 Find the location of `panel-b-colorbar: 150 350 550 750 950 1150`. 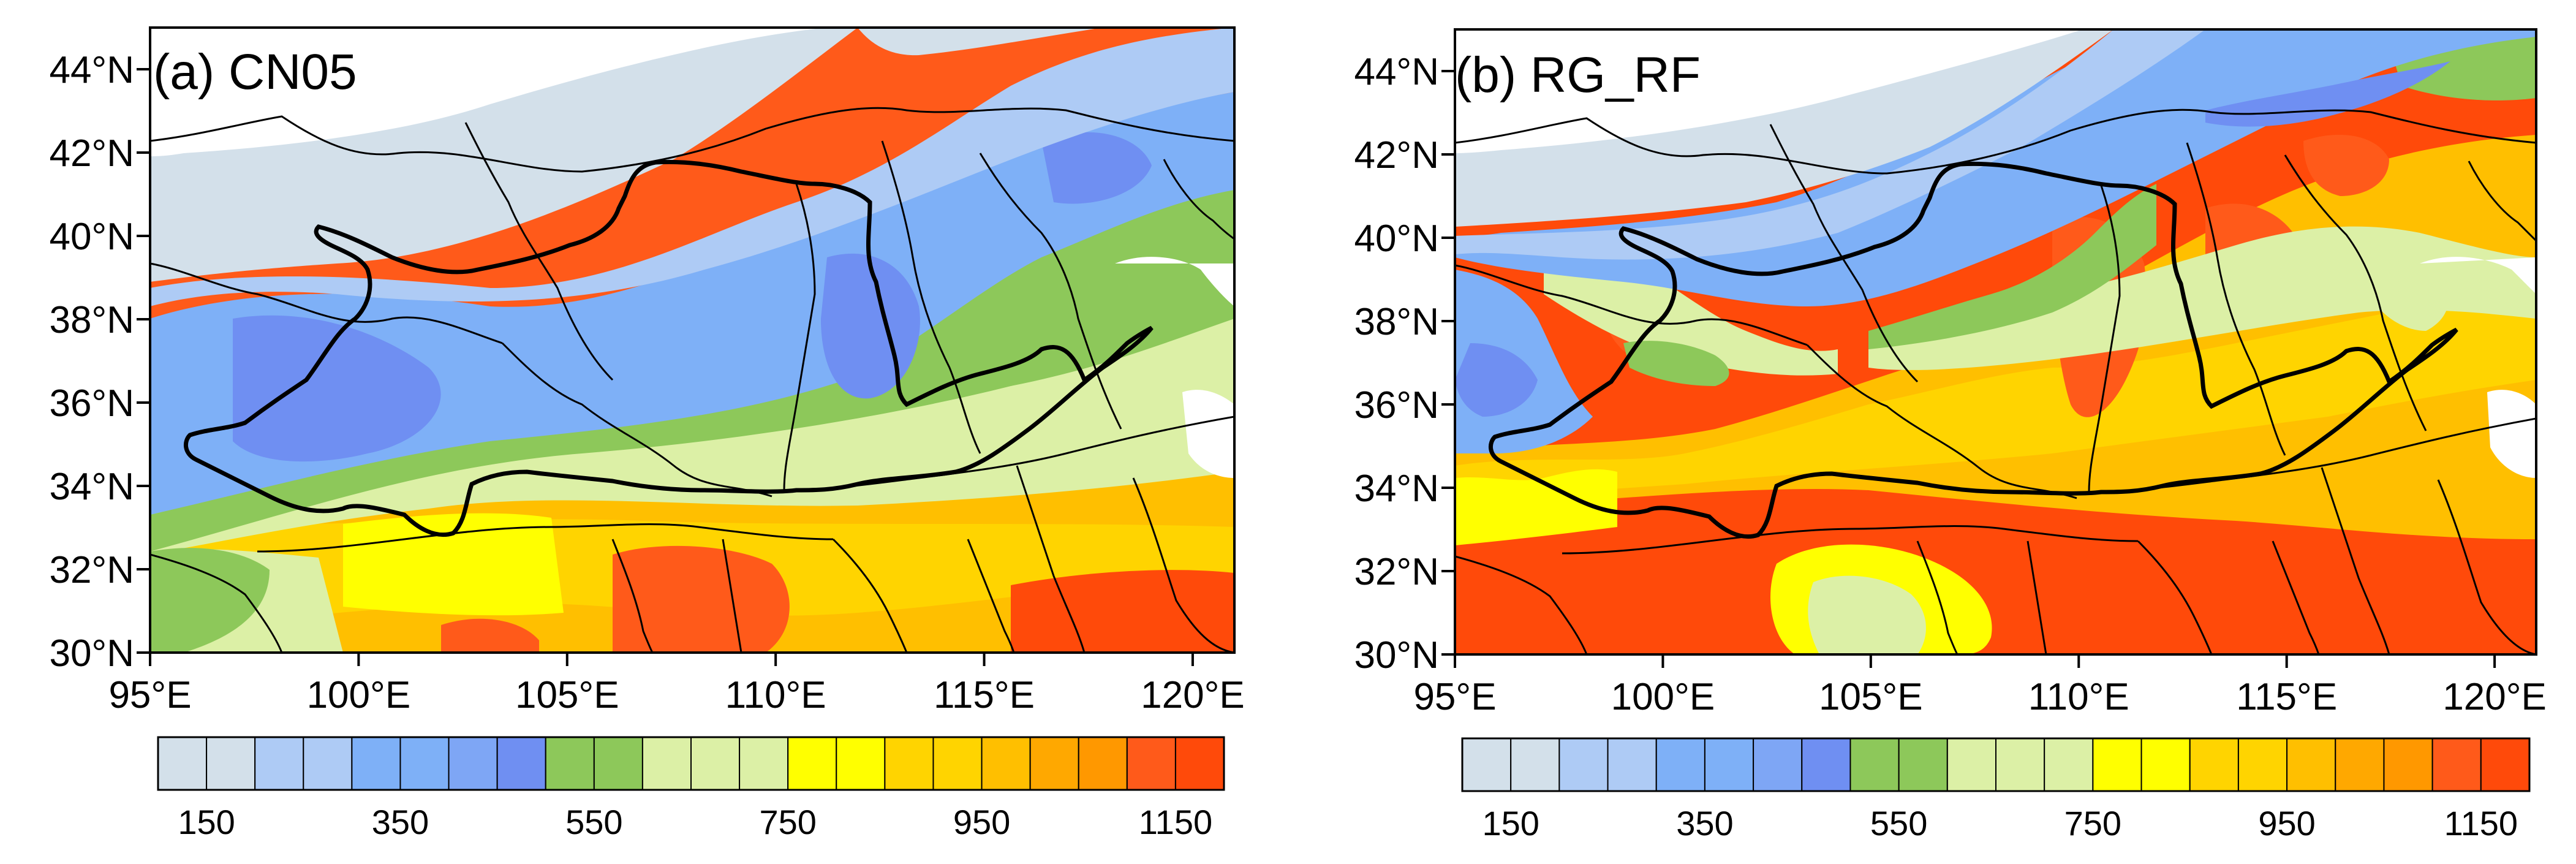

panel-b-colorbar: 150 350 550 750 950 1150 is located at coordinates (1996, 790).